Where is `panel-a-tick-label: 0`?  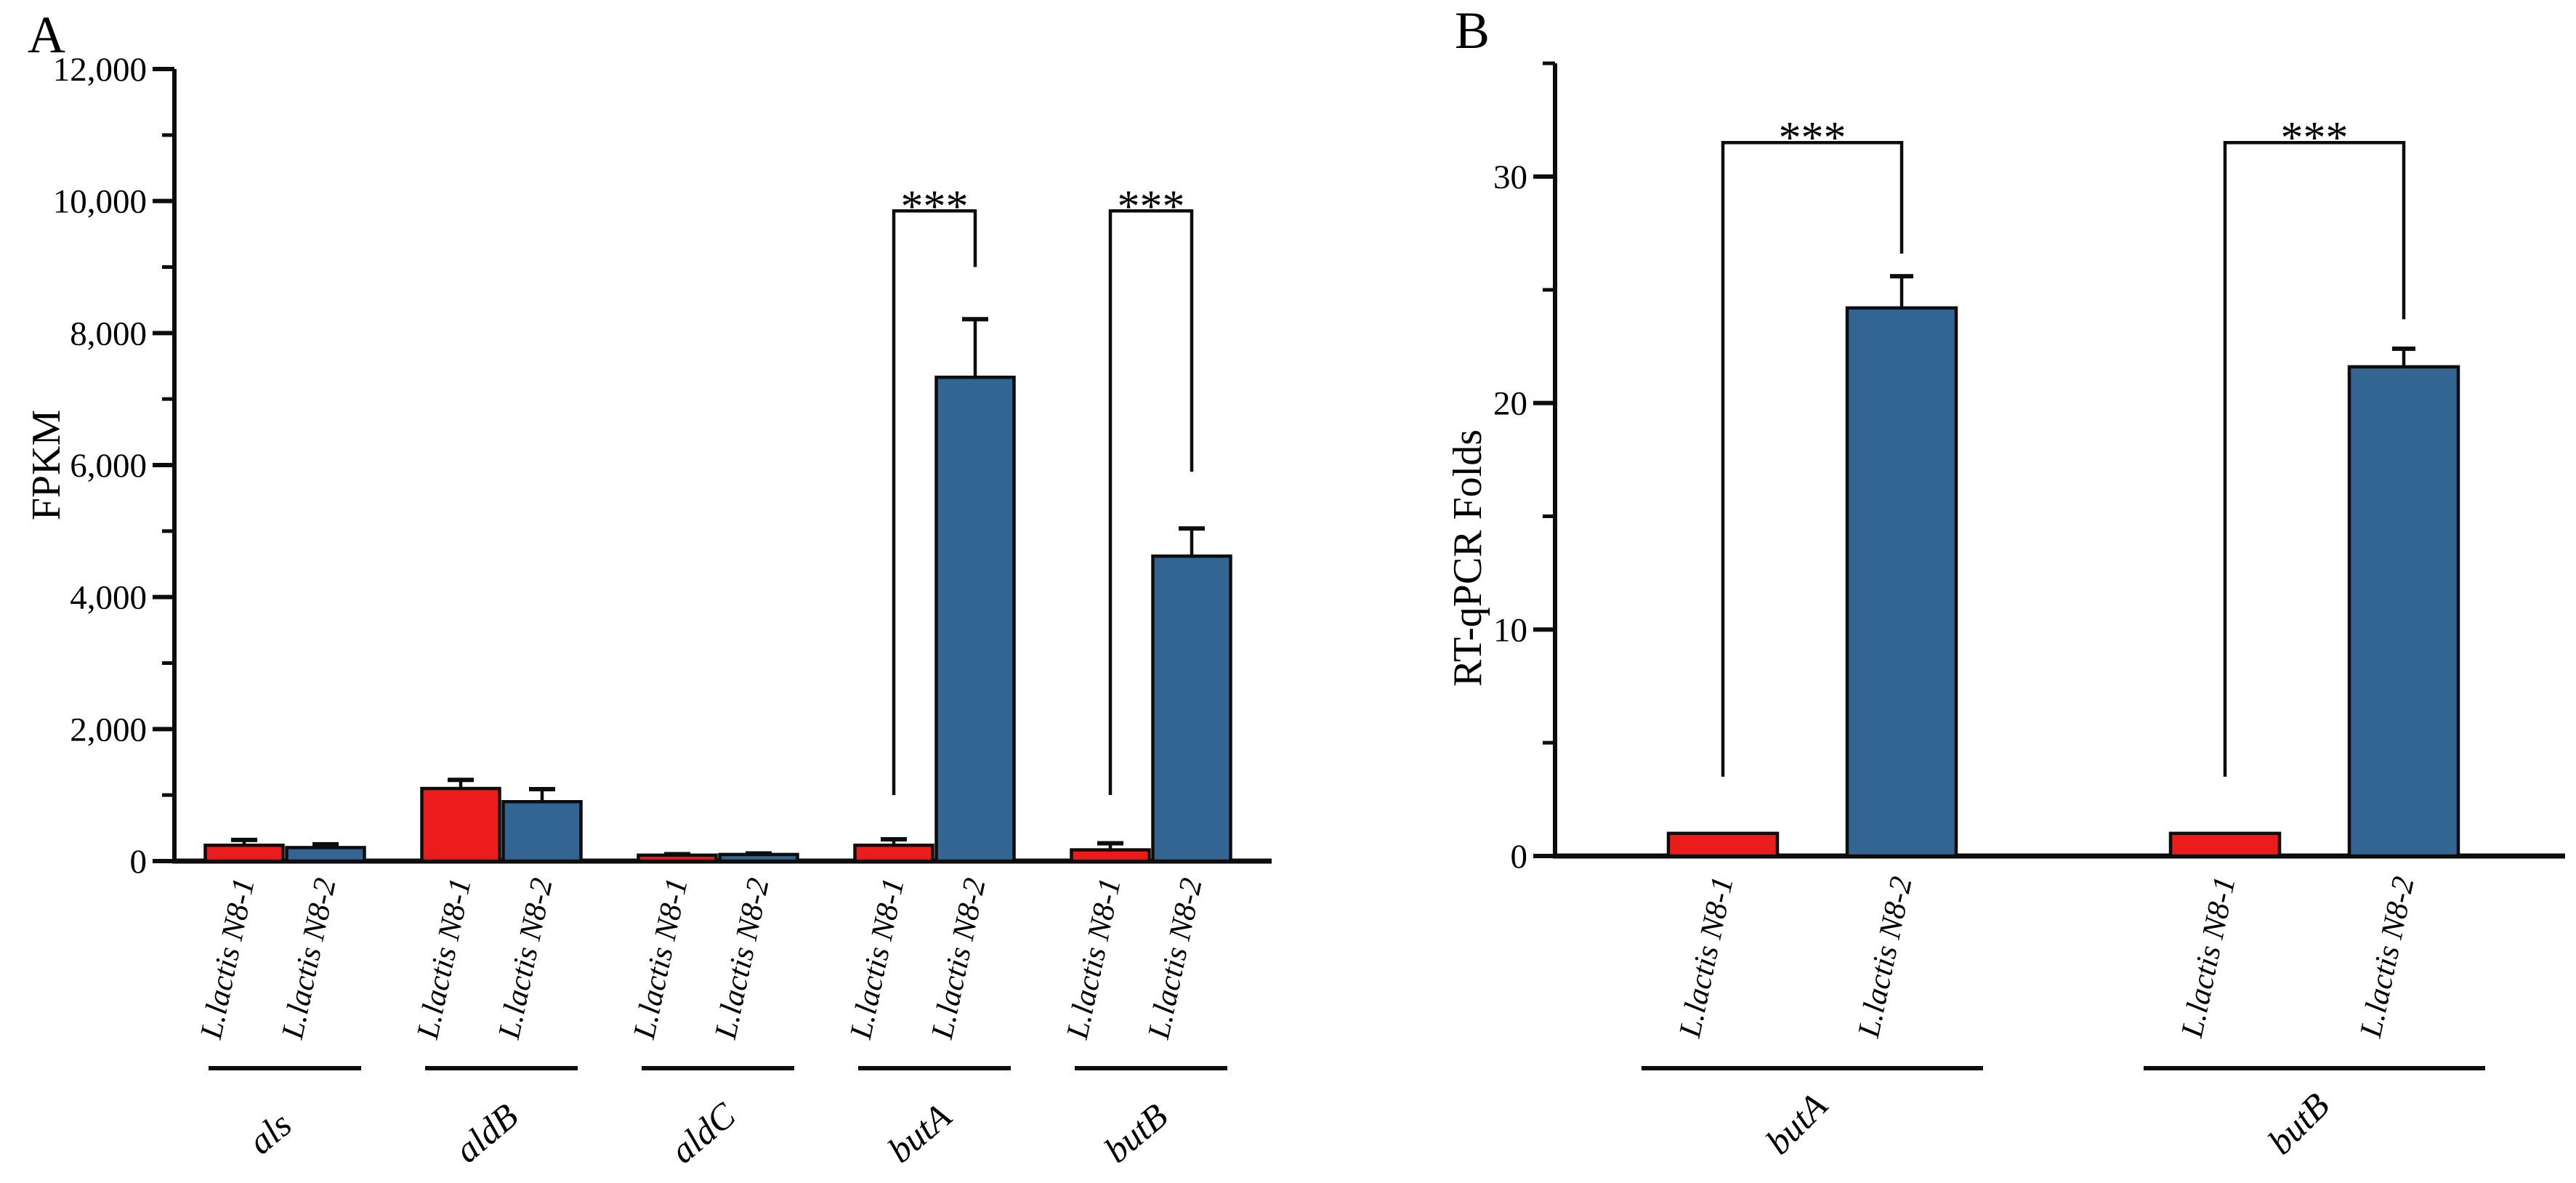 panel-a-tick-label: 0 is located at coordinates (139, 862).